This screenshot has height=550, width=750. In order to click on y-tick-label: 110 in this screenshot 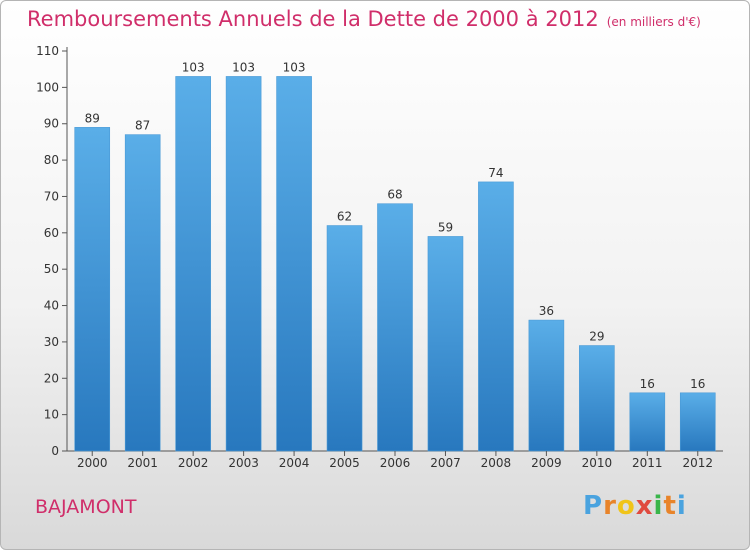, I will do `click(47, 51)`.